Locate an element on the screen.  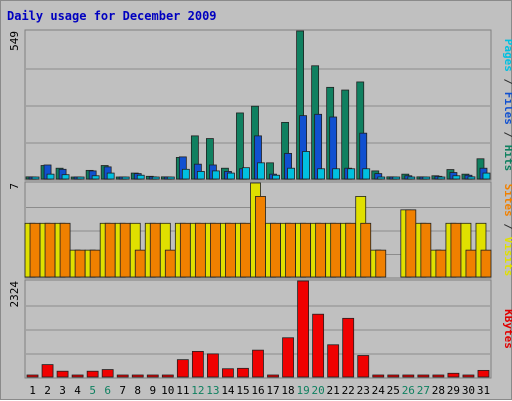
x-tick-label: 5 is located at coordinates (92, 390).